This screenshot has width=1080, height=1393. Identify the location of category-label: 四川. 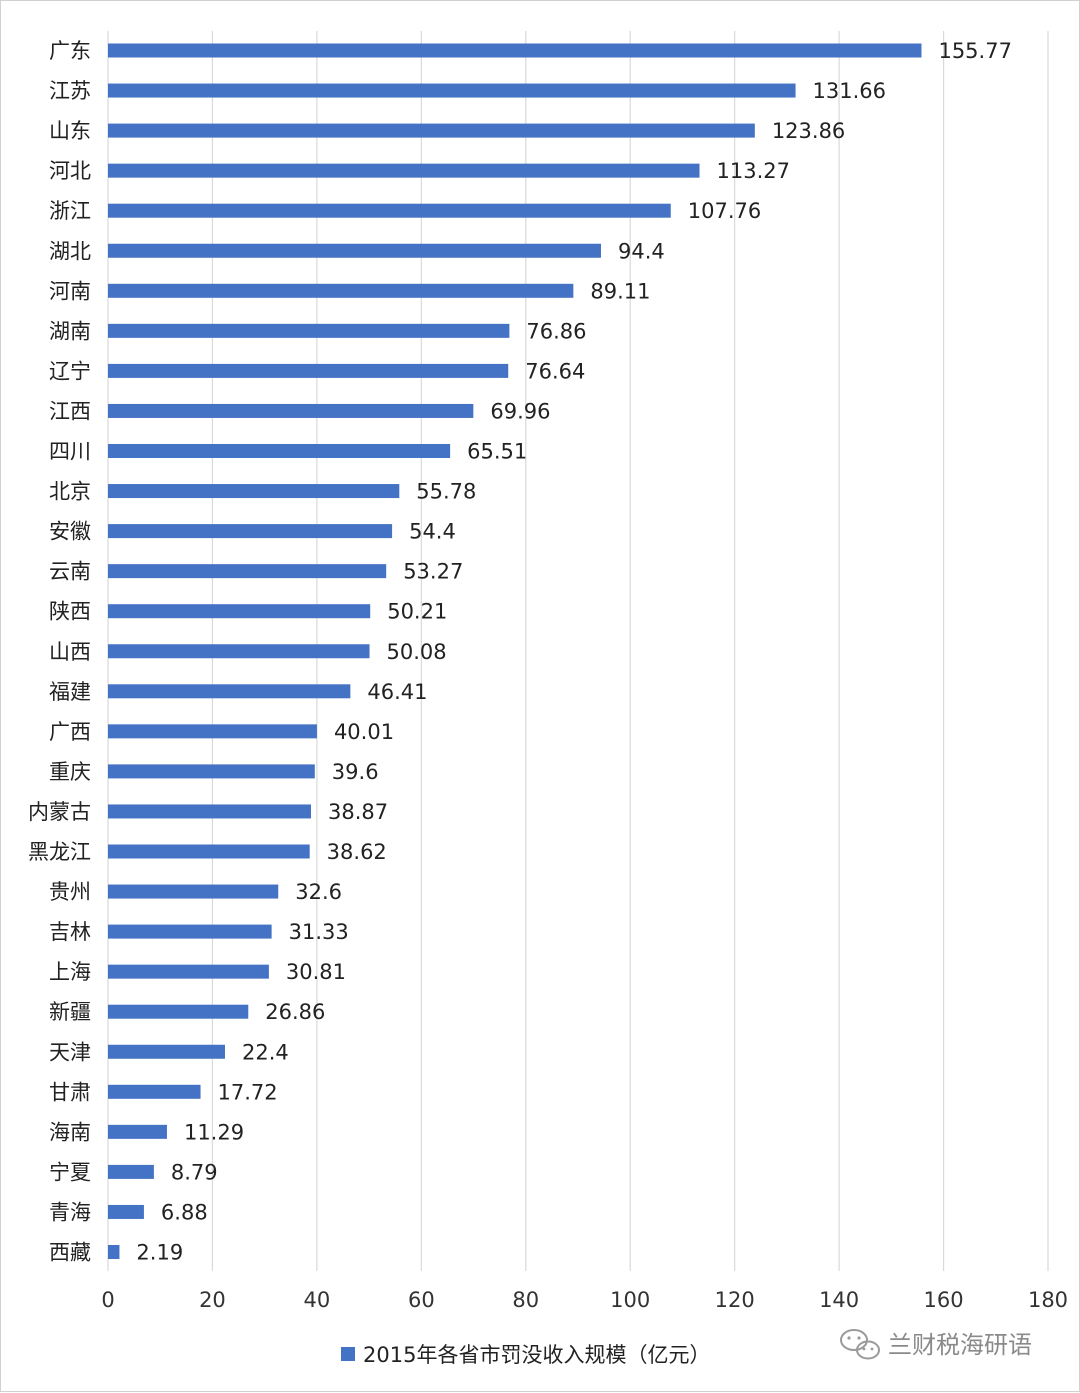
(70, 452).